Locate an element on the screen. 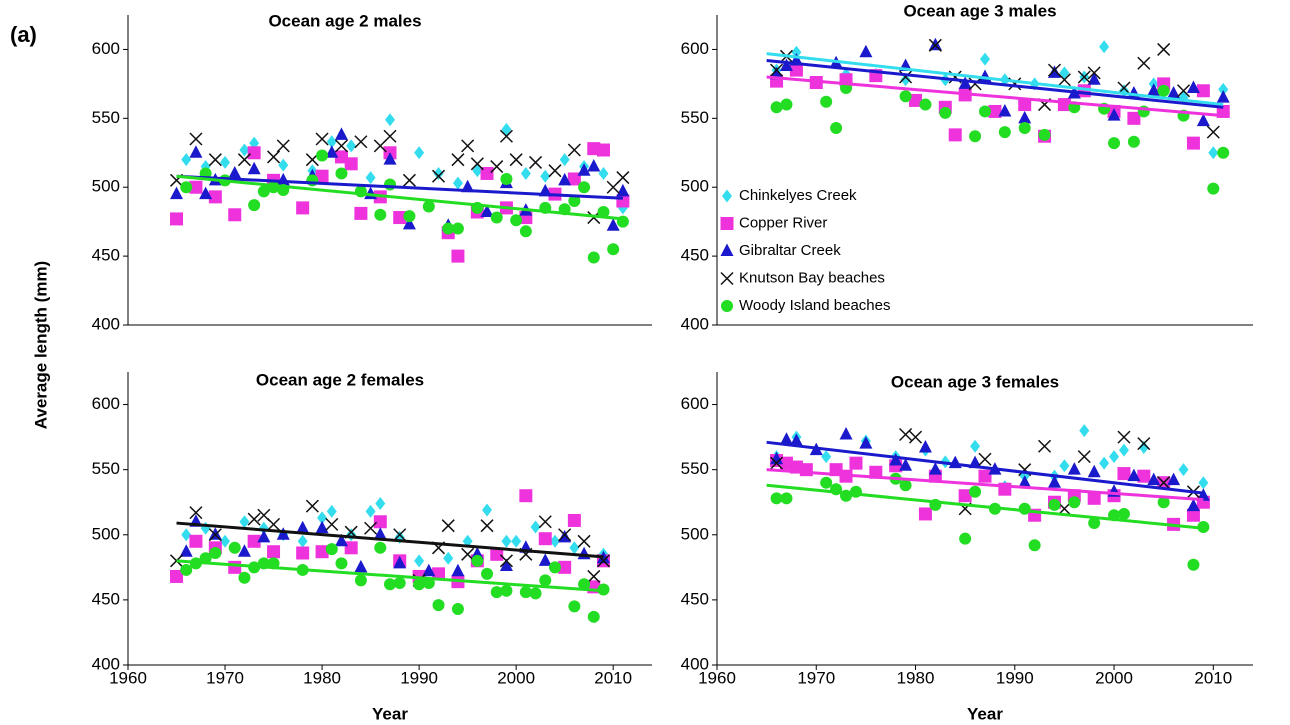 This screenshot has height=725, width=1290. y-tick-label: 550 is located at coordinates (106, 468).